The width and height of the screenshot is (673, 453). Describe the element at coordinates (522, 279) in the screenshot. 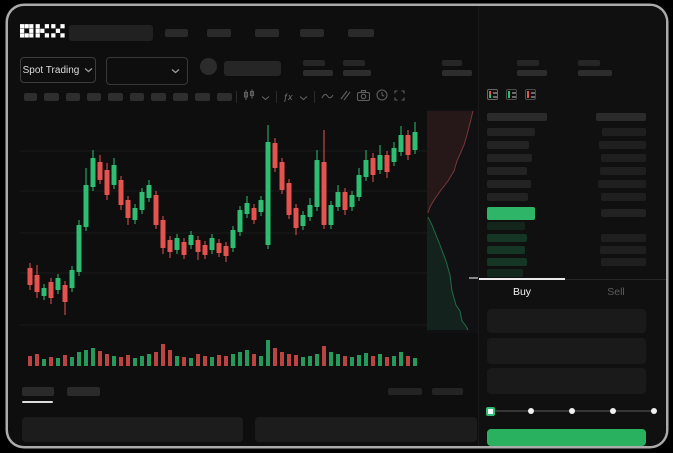

I see `active-tab-indicator` at that location.